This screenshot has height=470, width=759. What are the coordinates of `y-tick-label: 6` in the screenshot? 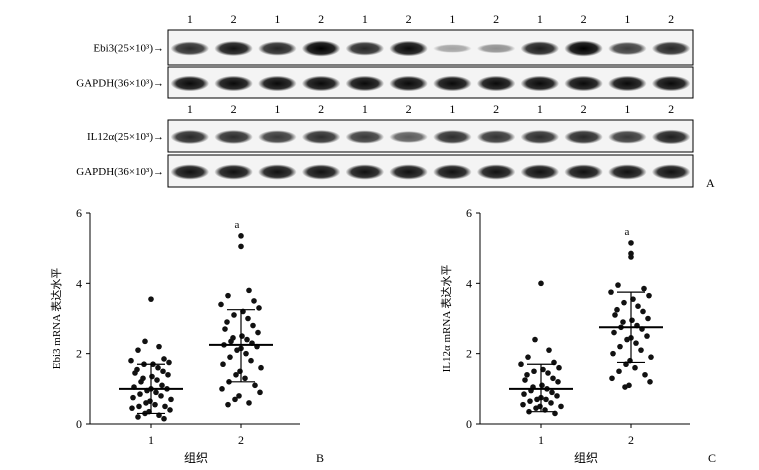 It's located at (79, 213).